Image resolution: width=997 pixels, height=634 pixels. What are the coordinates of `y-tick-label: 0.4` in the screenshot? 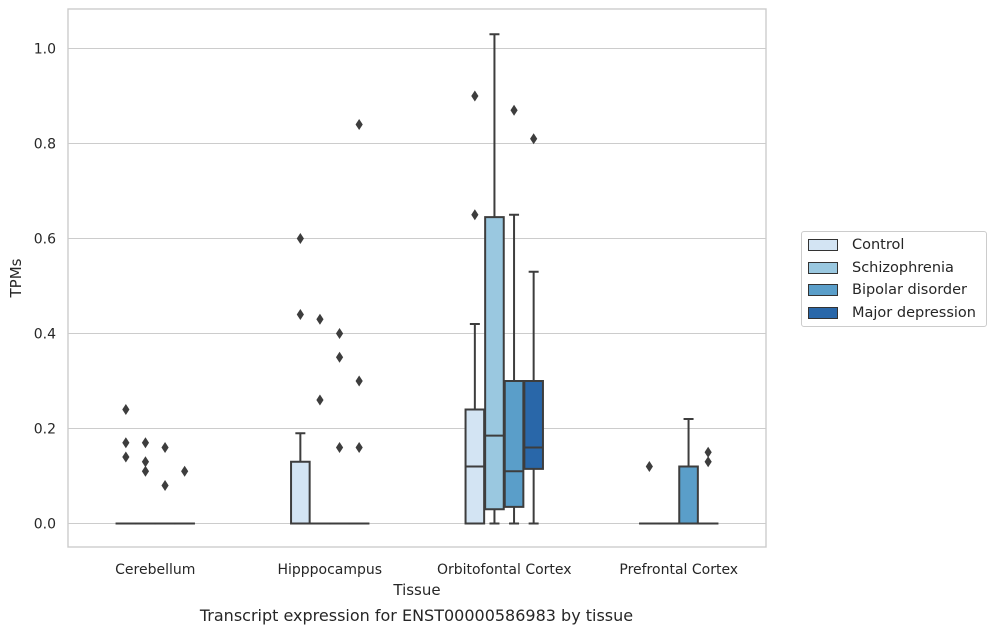 It's located at (45, 335).